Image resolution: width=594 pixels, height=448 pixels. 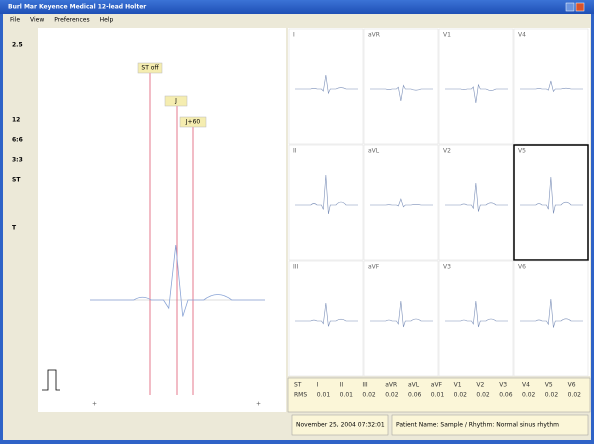 I want to click on title-bar, so click(x=297, y=7).